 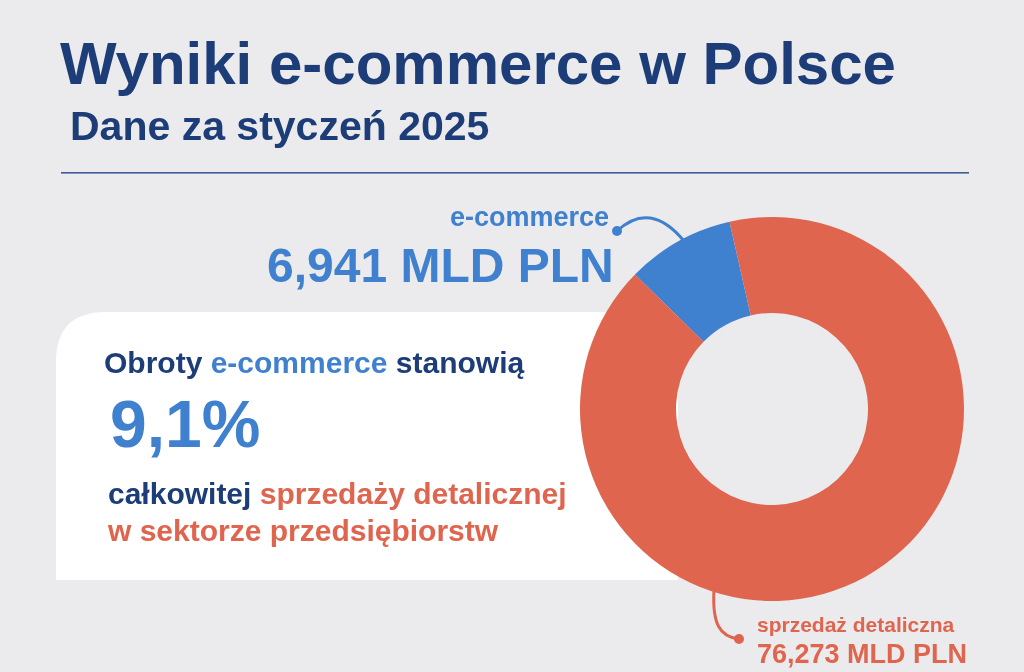 What do you see at coordinates (460, 362) in the screenshot?
I see `text: stanowią` at bounding box center [460, 362].